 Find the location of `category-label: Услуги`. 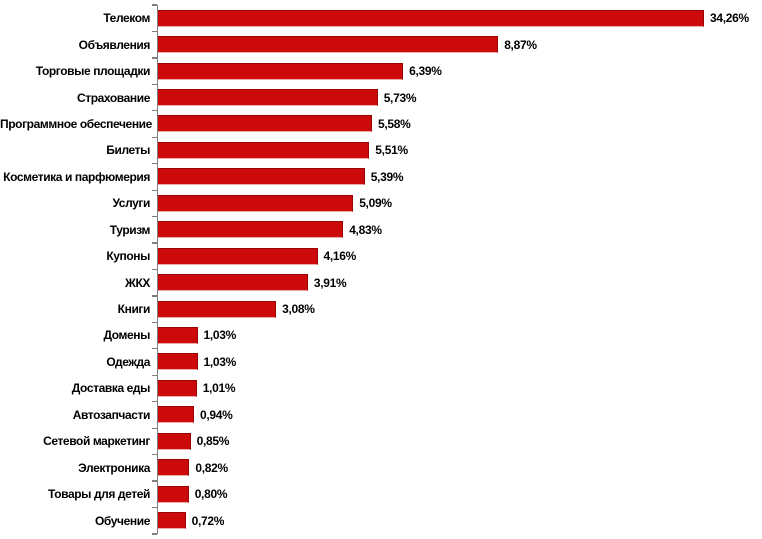

category-label: Услуги is located at coordinates (131, 203).